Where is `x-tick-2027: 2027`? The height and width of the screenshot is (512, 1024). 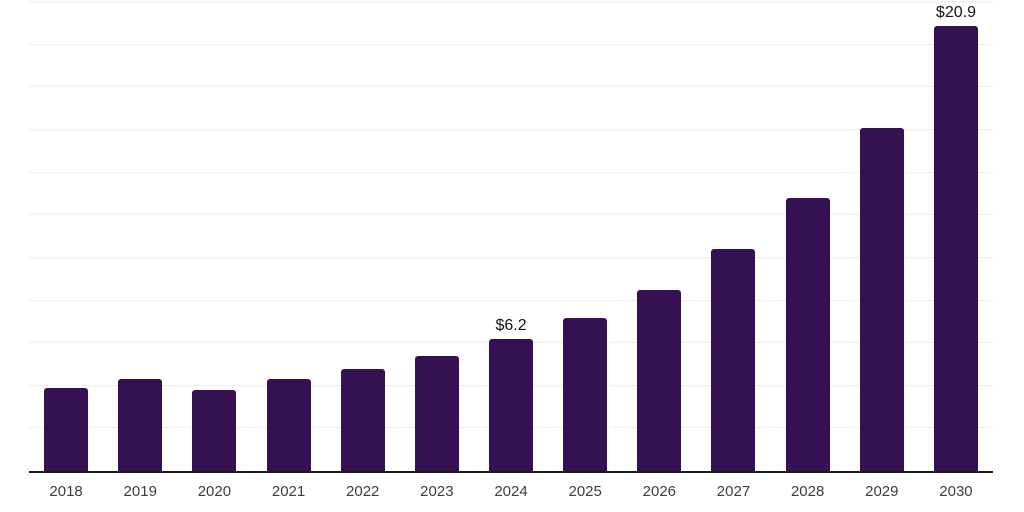 x-tick-2027: 2027 is located at coordinates (733, 491).